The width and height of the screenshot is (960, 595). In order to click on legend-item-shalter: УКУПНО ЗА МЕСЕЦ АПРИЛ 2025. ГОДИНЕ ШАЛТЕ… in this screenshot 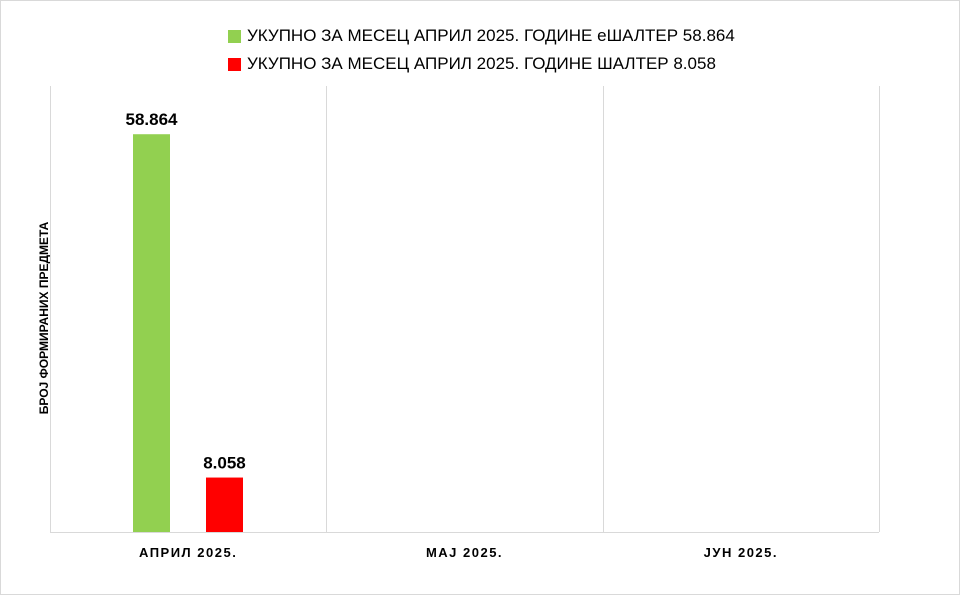, I will do `click(481, 64)`.